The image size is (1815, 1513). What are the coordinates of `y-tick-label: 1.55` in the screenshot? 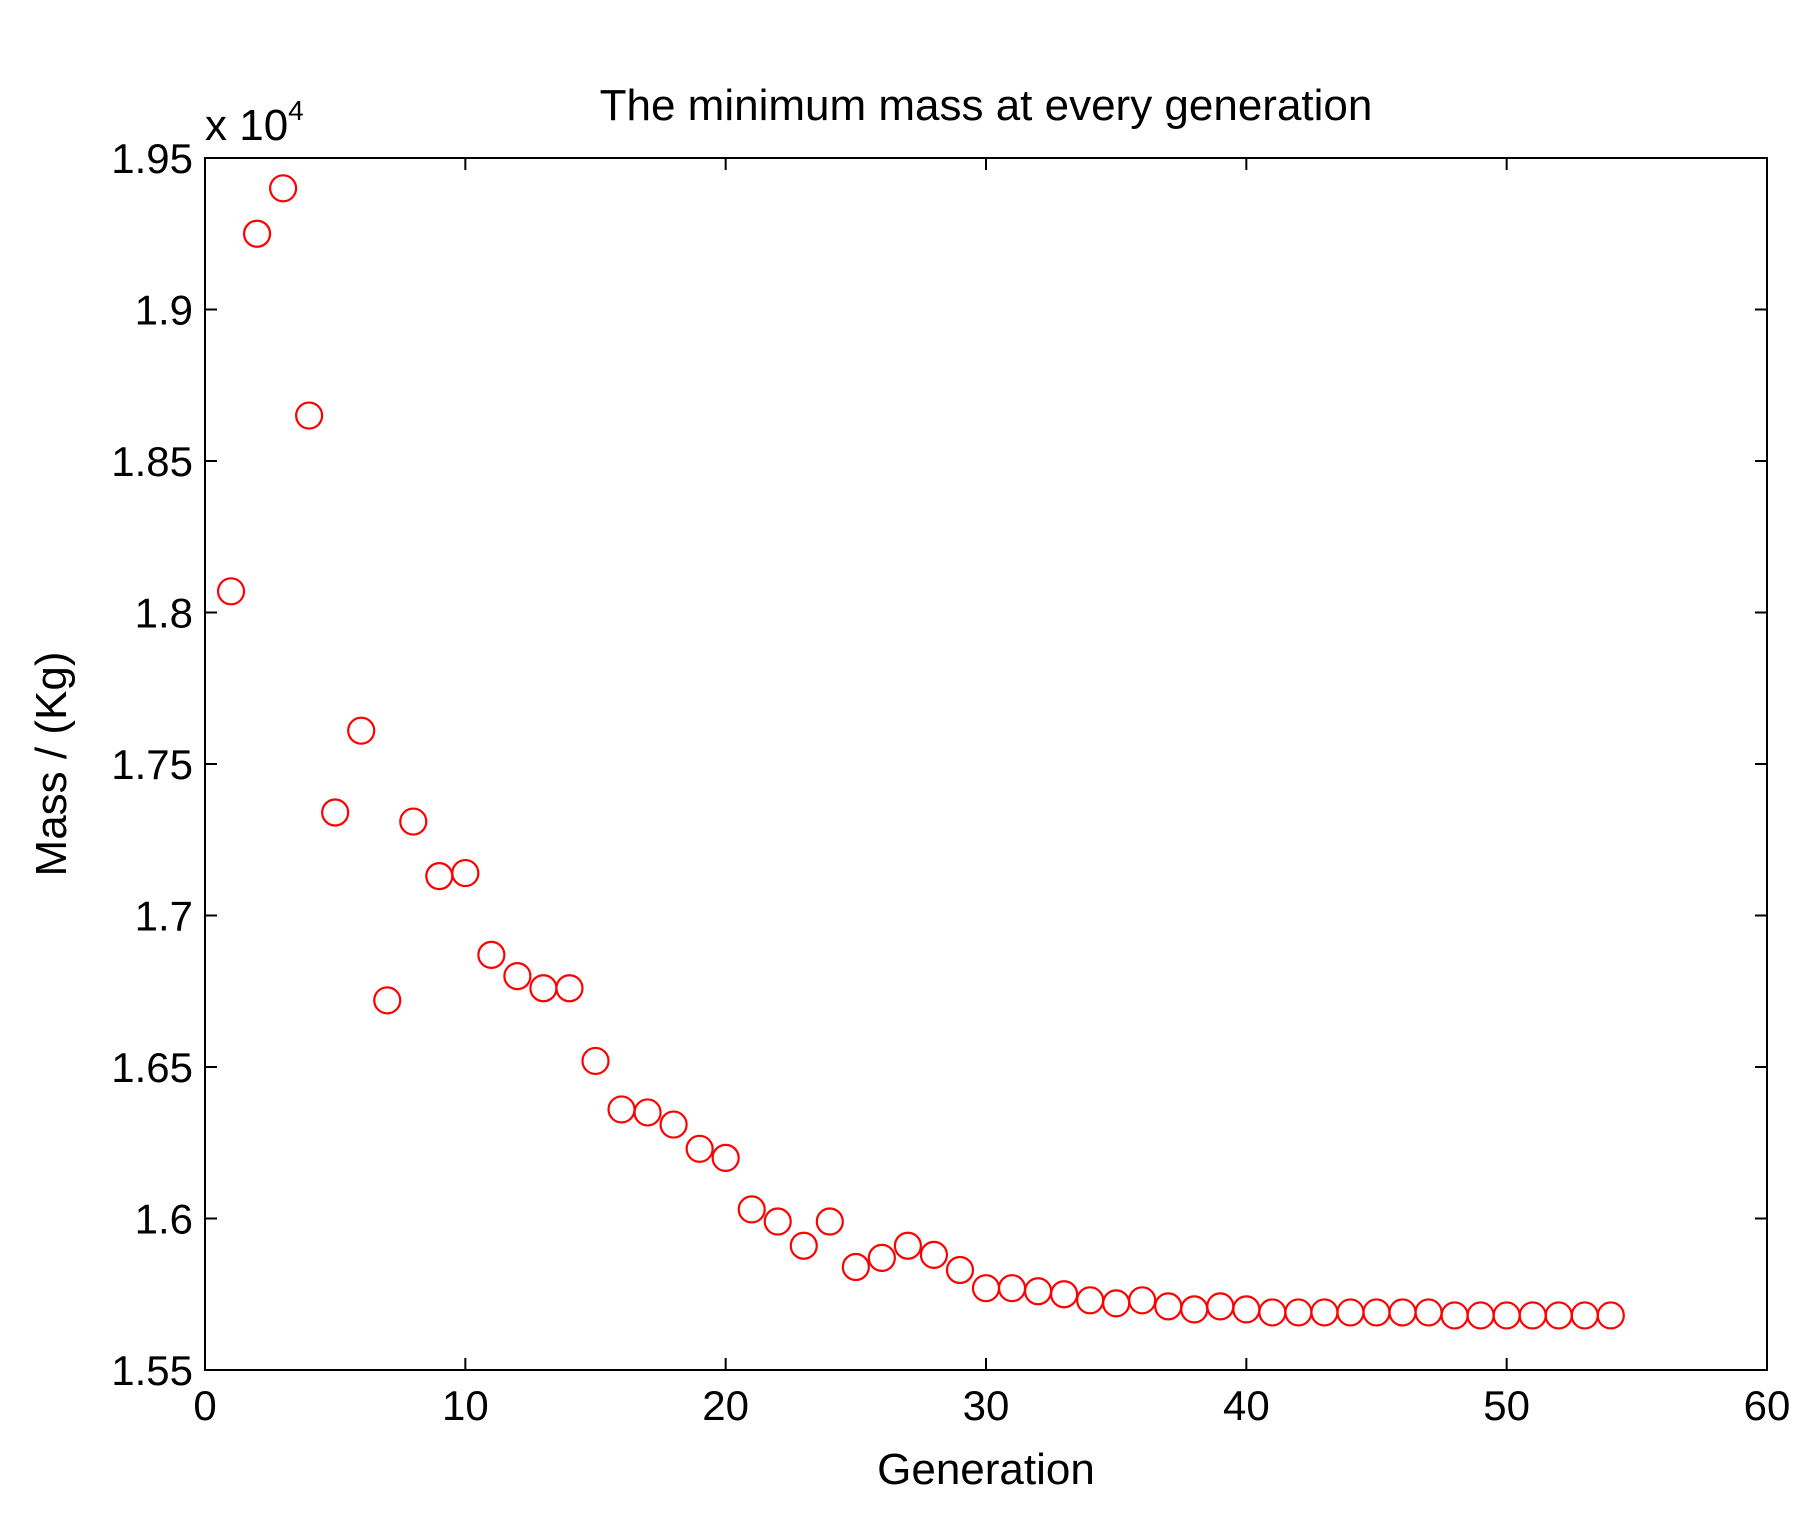 It's located at (152, 1370).